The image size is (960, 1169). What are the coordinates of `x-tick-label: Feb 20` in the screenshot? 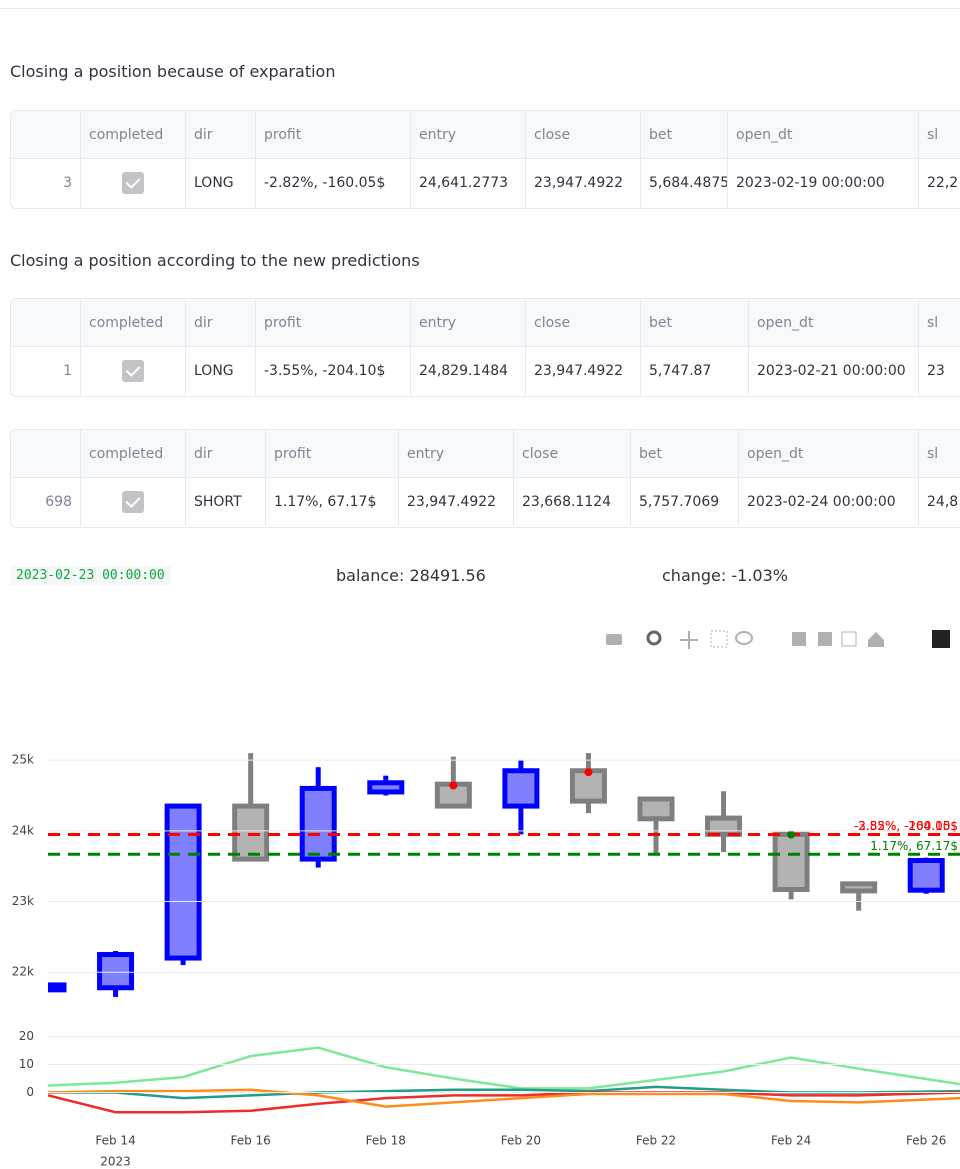 It's located at (521, 1141).